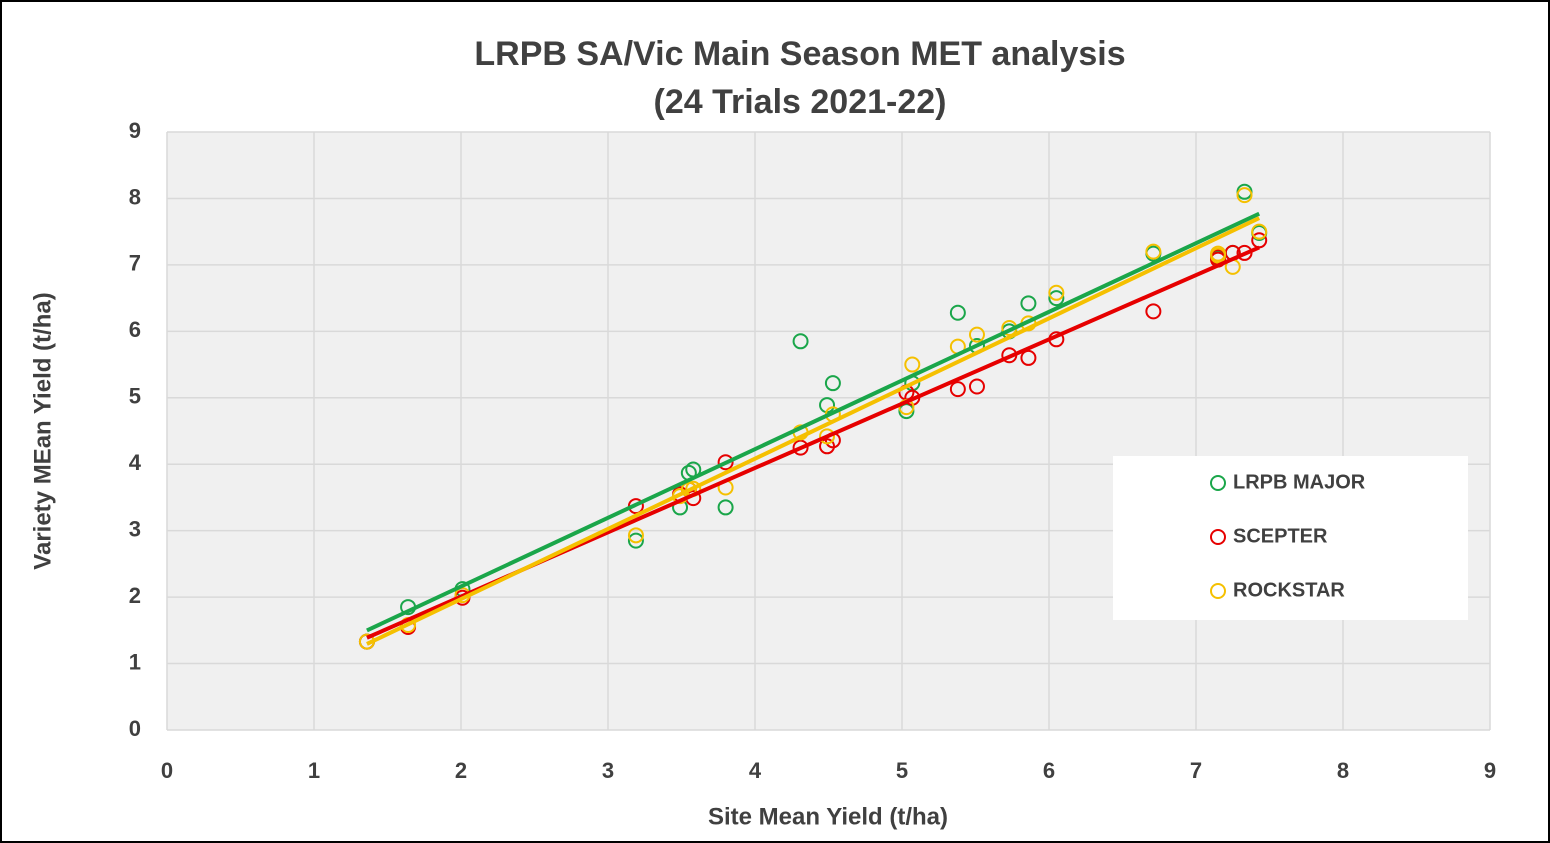 Image resolution: width=1550 pixels, height=843 pixels. I want to click on x-tick-label: 7, so click(1196, 770).